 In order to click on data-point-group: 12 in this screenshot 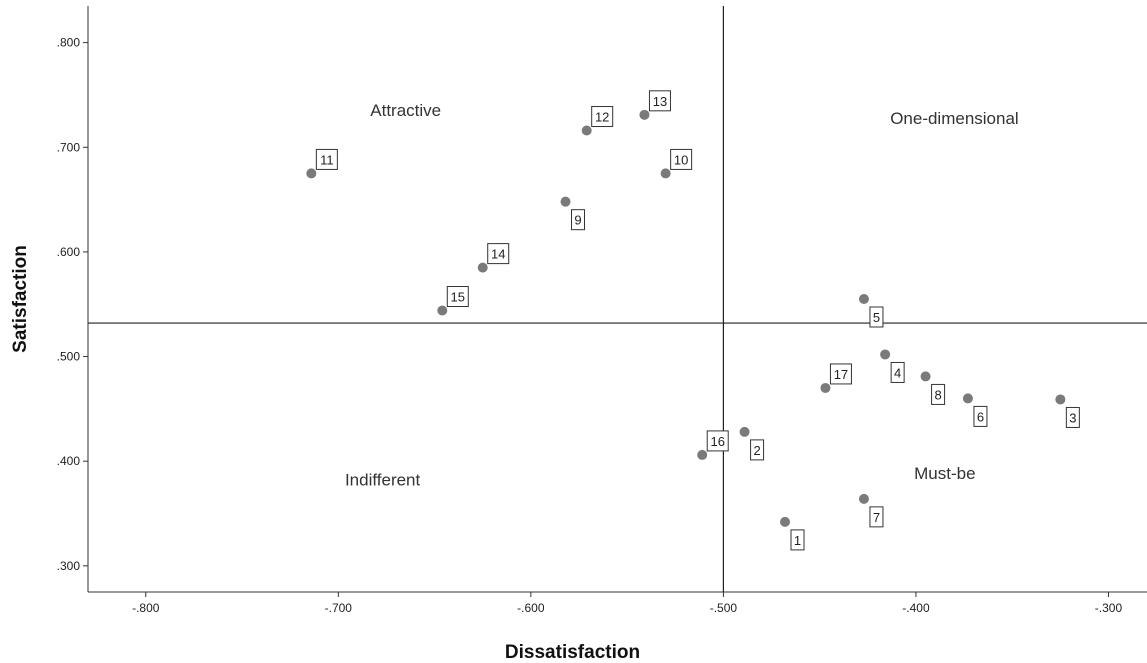, I will do `click(597, 121)`.